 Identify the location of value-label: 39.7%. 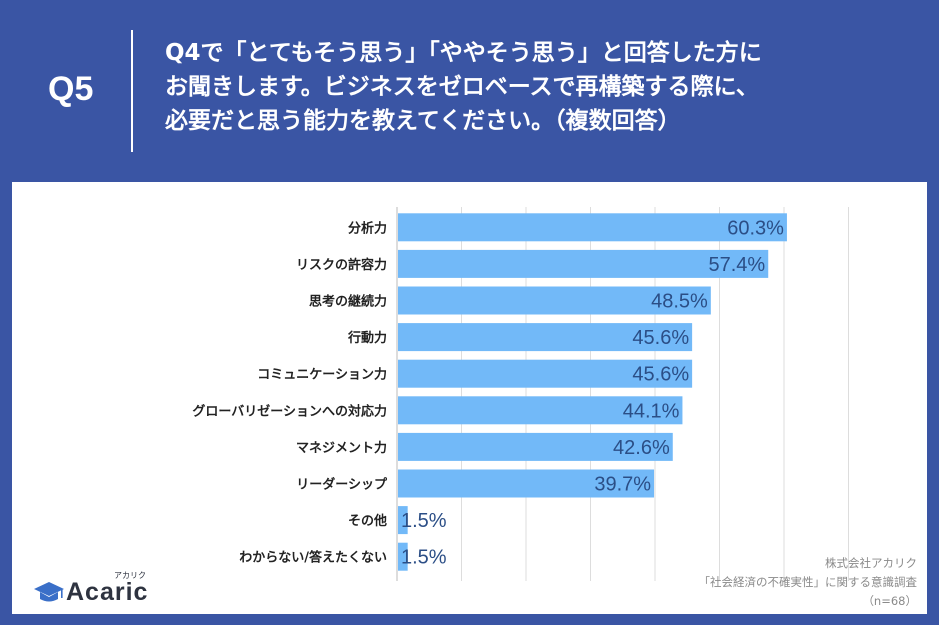
(622, 485).